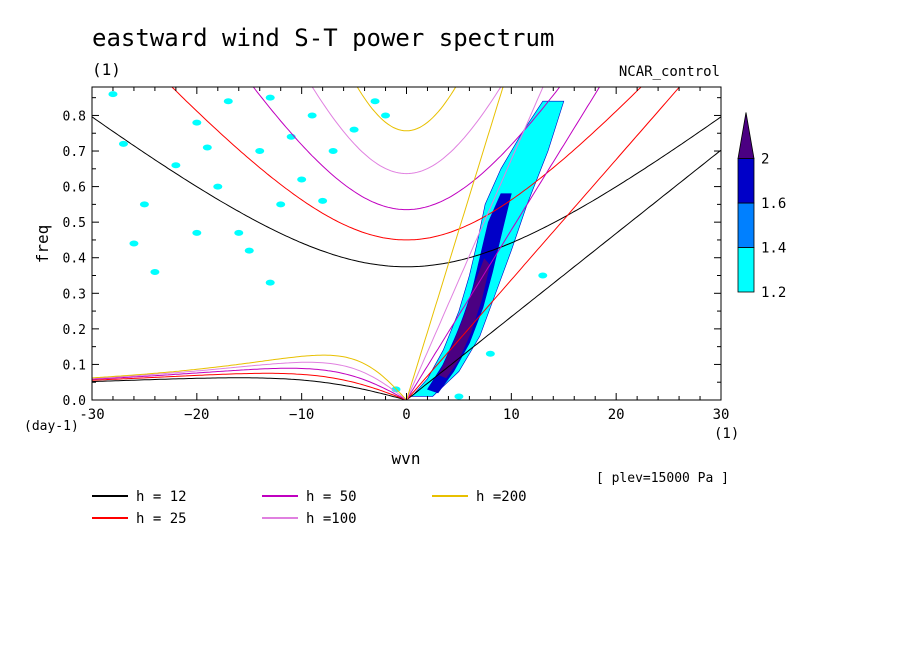 Image resolution: width=904 pixels, height=654 pixels. I want to click on y-tick-label: 0.5, so click(74, 223).